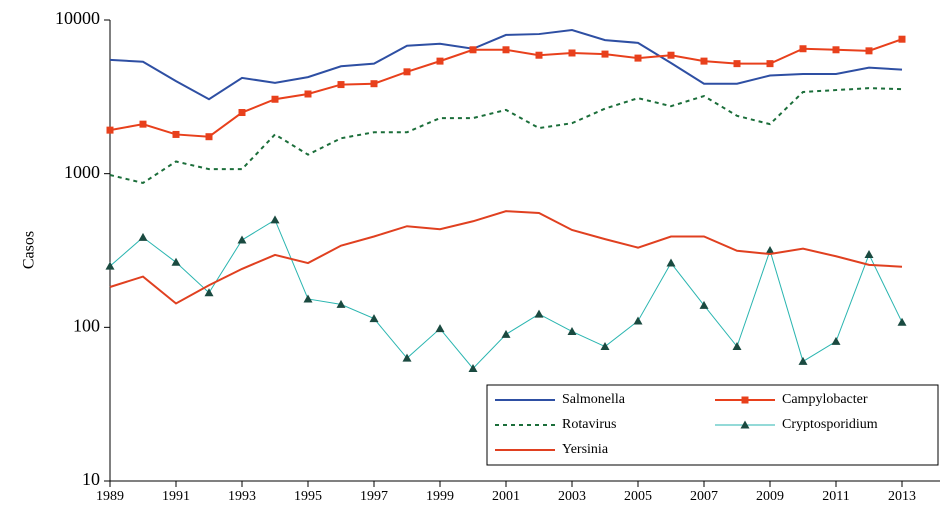 The width and height of the screenshot is (948, 515). Describe the element at coordinates (110, 496) in the screenshot. I see `x-tick-label: 1989` at that location.